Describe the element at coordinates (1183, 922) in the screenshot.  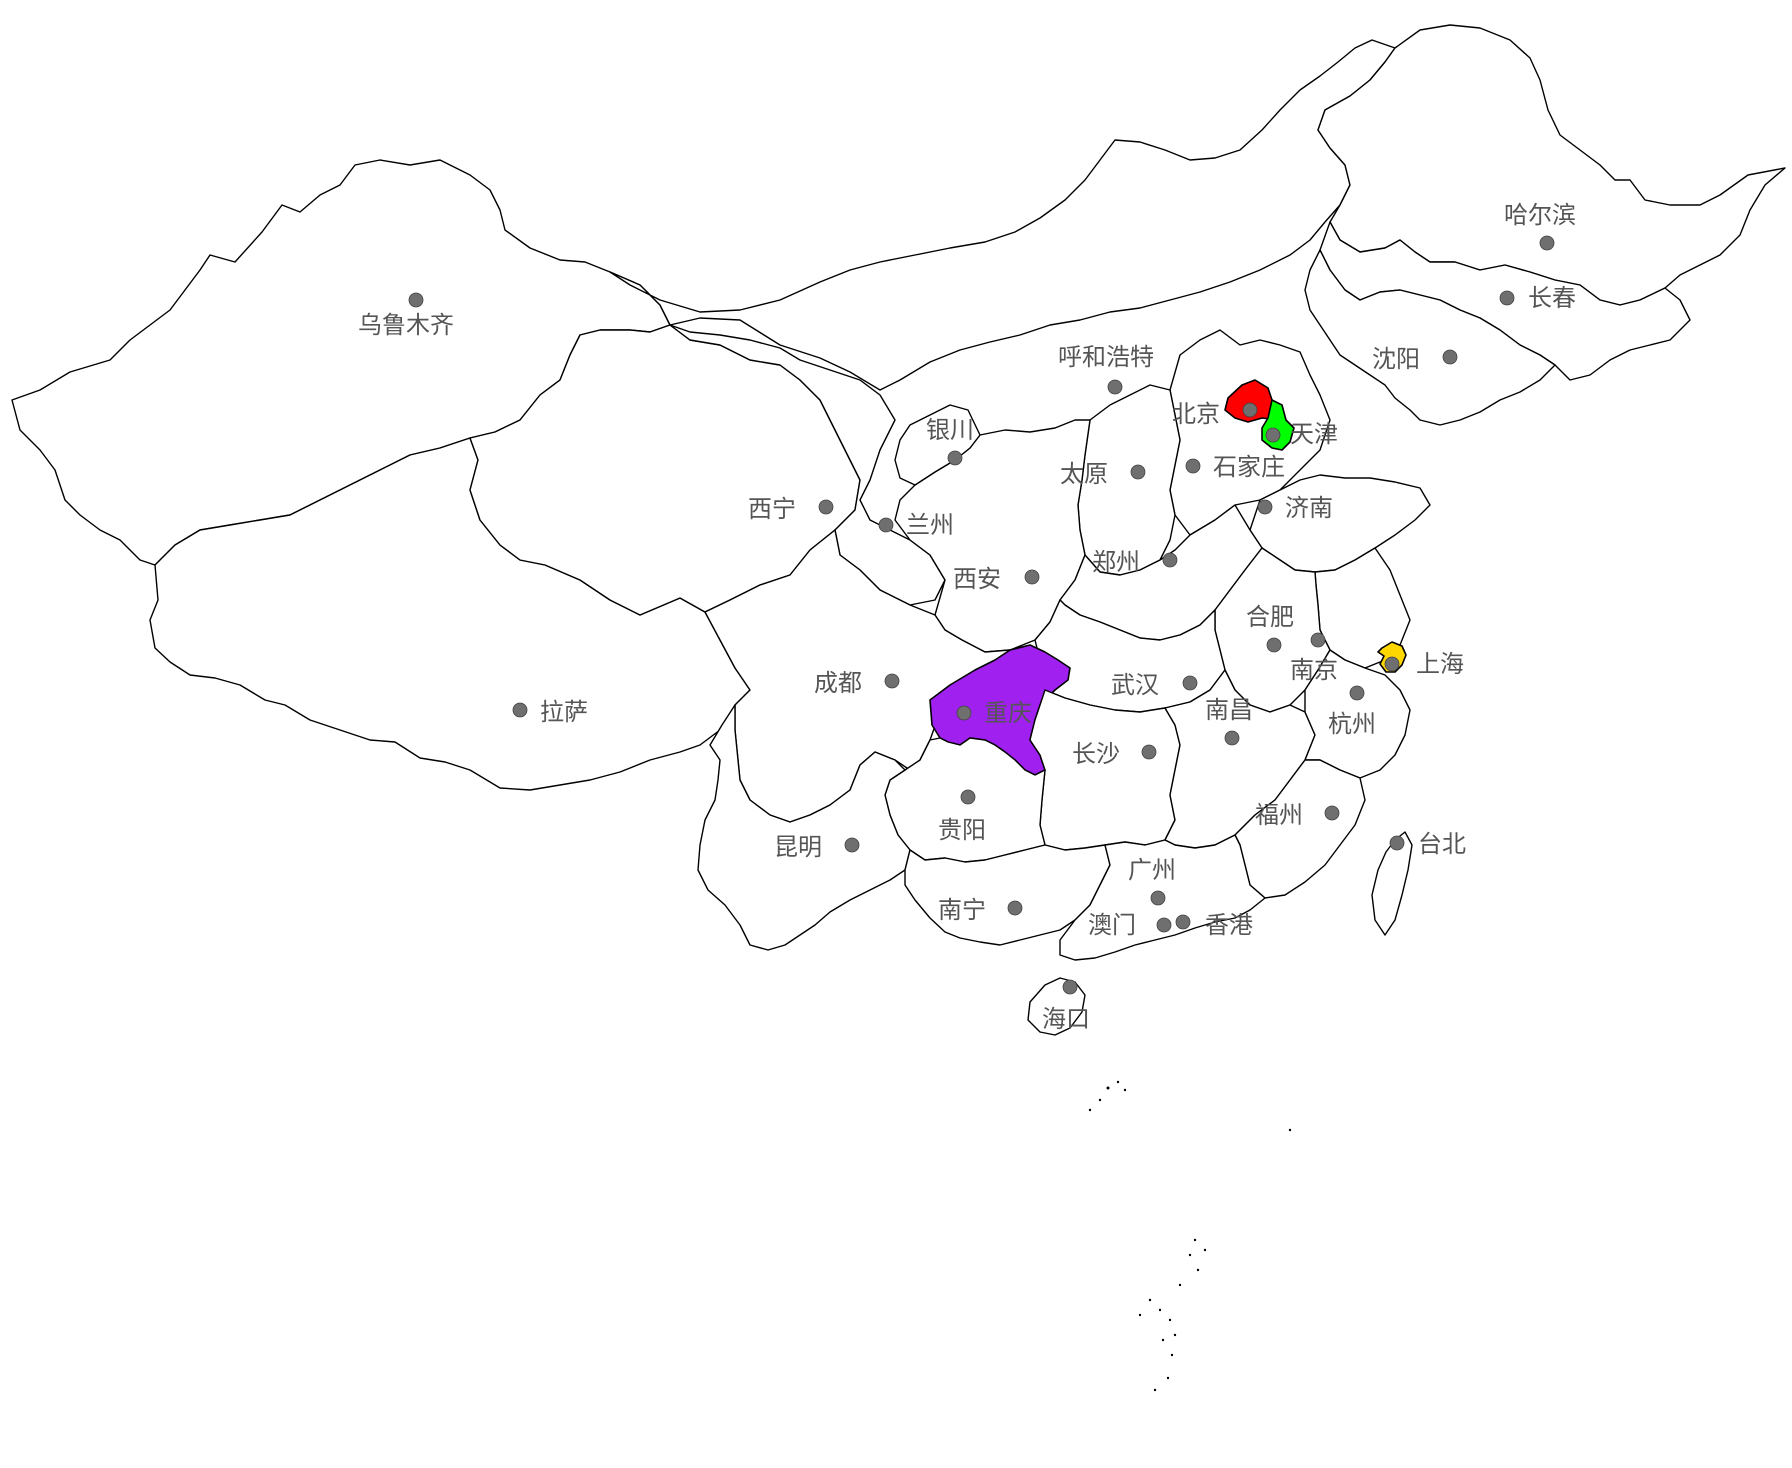
I see `city-marker-hongkong` at that location.